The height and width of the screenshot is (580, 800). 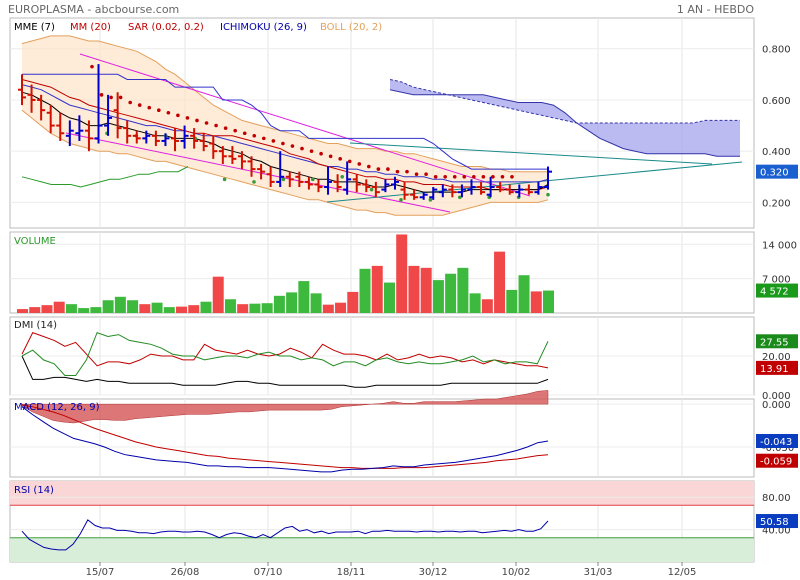 What do you see at coordinates (776, 357) in the screenshot?
I see `dmi-y-tick: 20.00` at bounding box center [776, 357].